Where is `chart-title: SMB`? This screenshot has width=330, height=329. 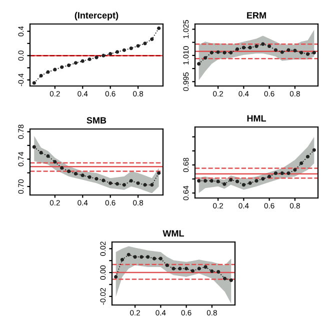 chart-title: SMB is located at coordinates (96, 120).